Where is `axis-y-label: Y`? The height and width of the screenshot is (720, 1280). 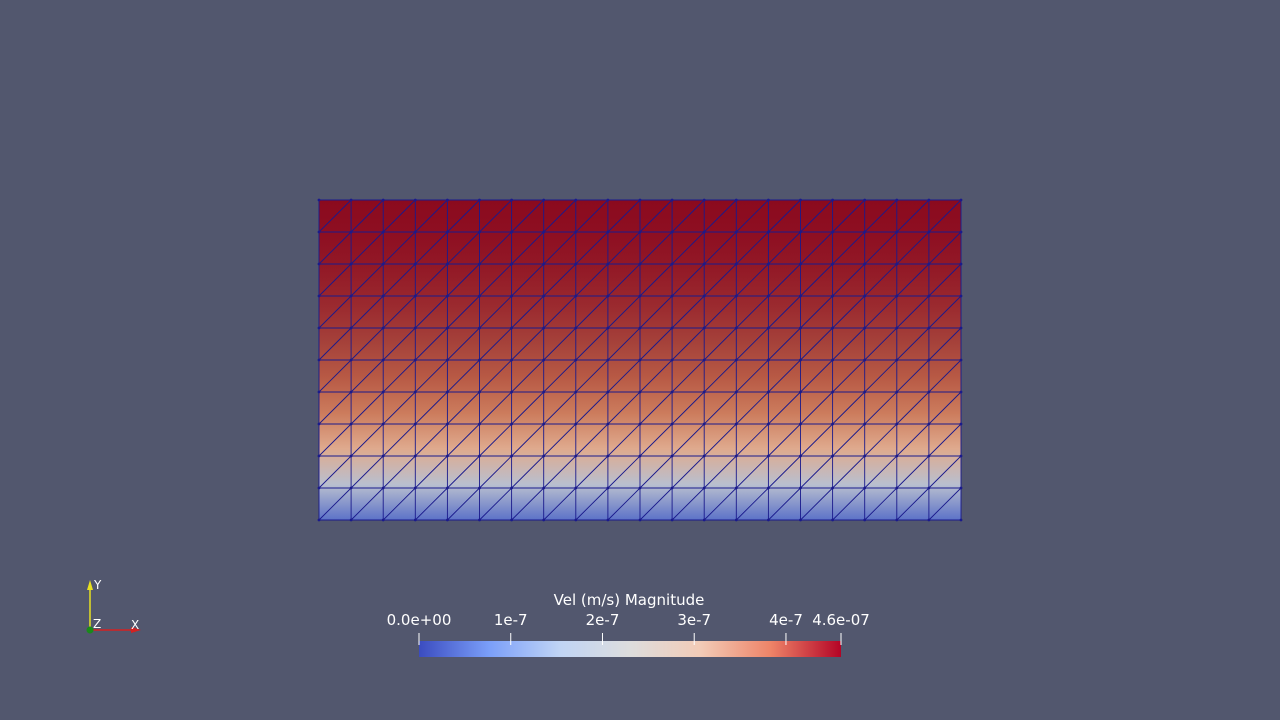
axis-y-label: Y is located at coordinates (98, 585).